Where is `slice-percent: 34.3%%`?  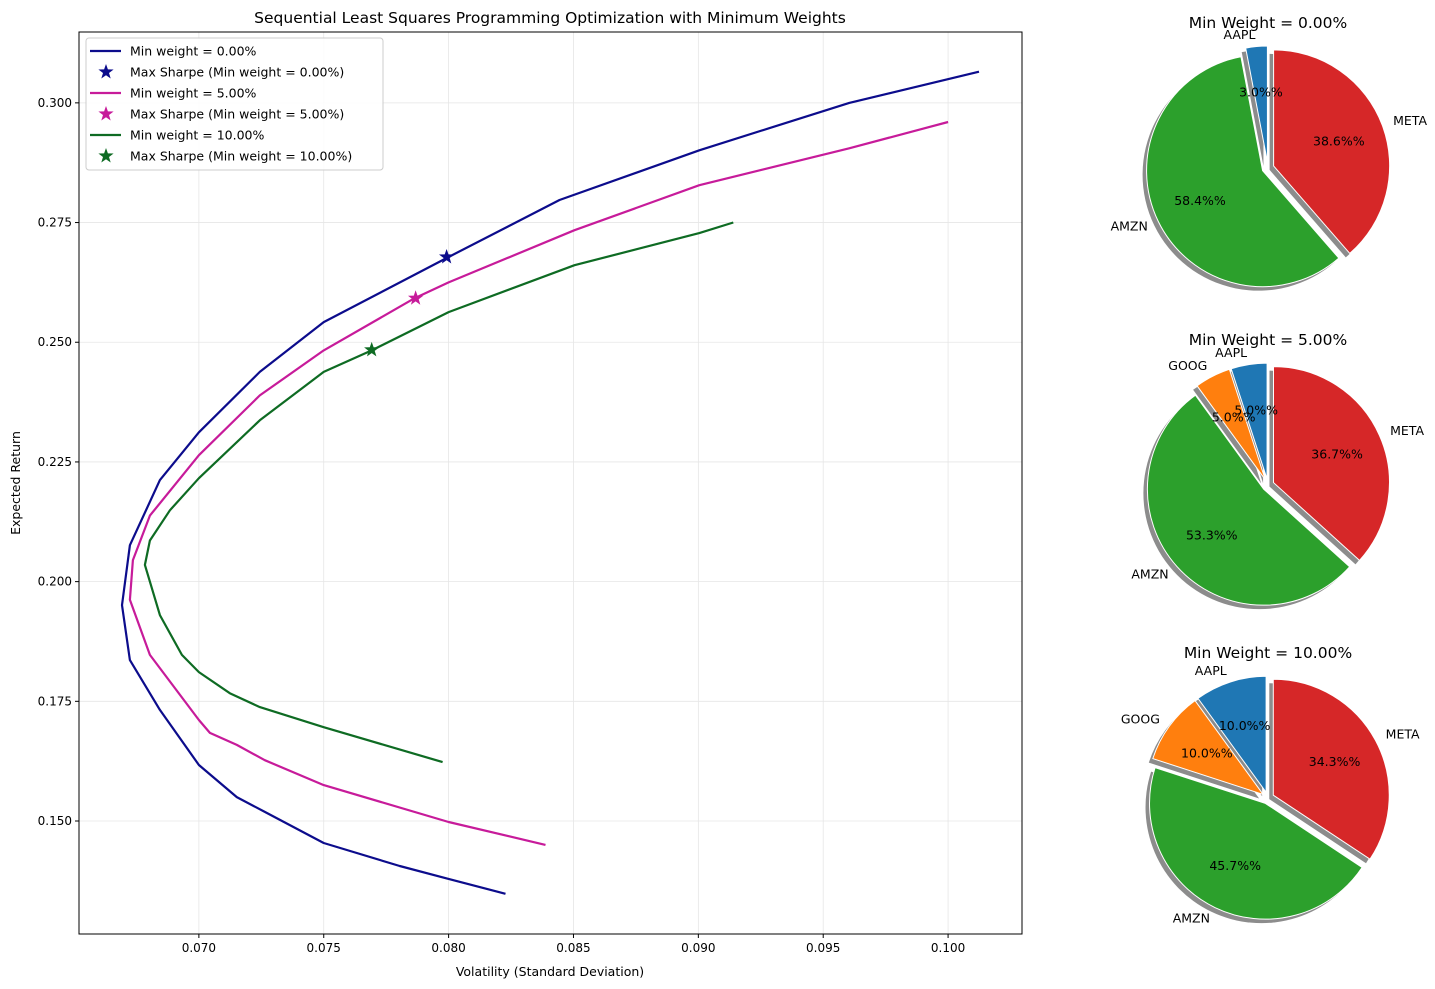
slice-percent: 34.3%% is located at coordinates (1335, 761).